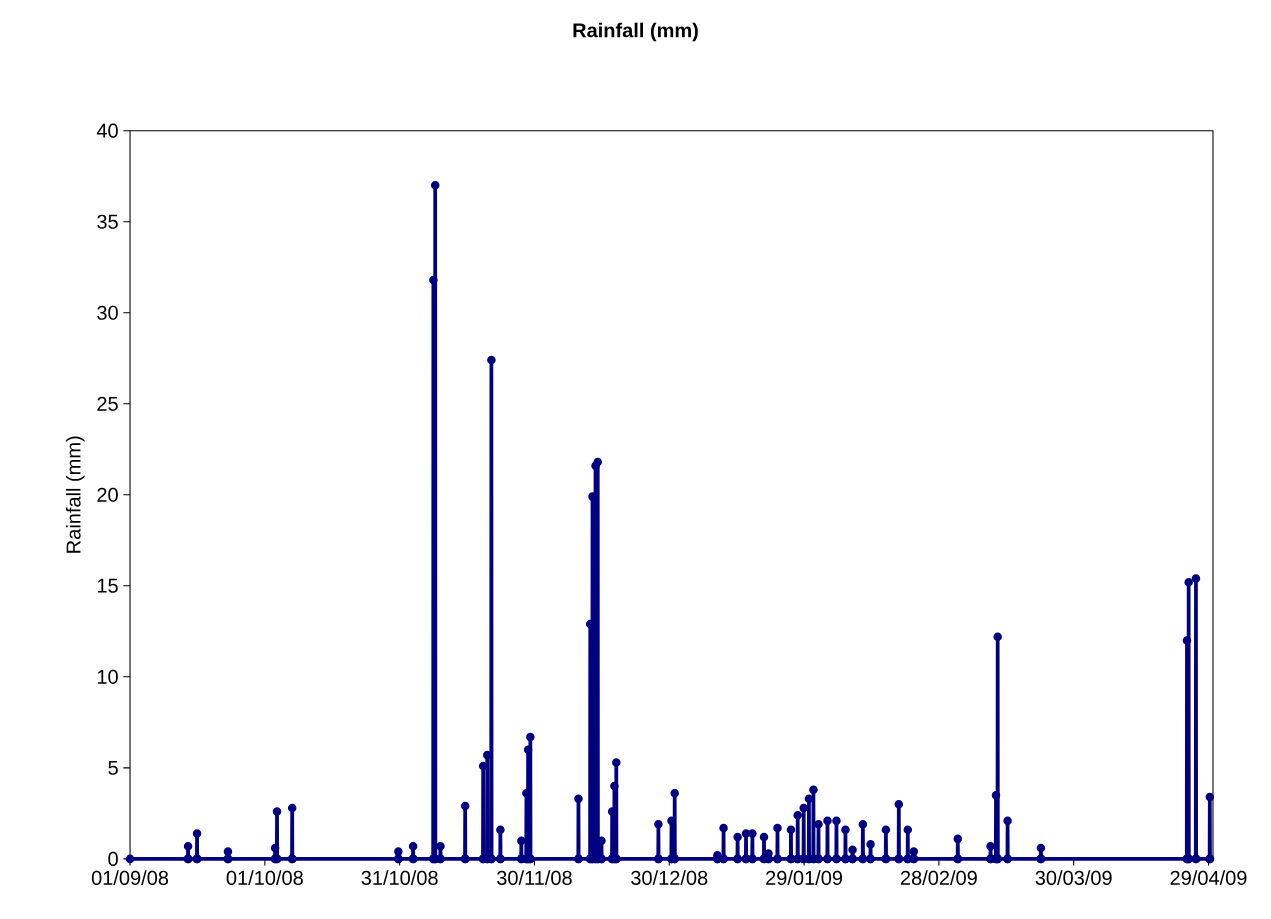  Describe the element at coordinates (534, 877) in the screenshot. I see `x-tick-label: 30/11/08` at that location.